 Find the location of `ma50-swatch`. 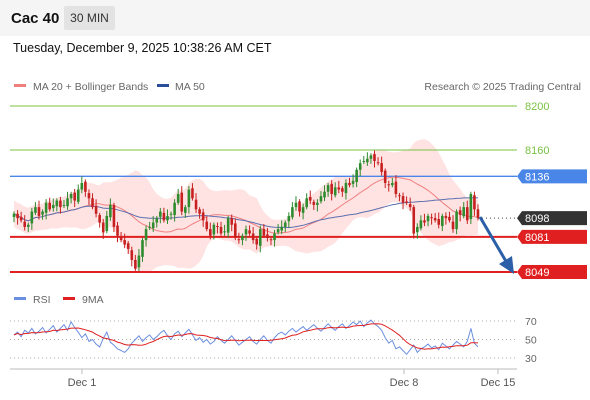

ma50-swatch is located at coordinates (163, 85).